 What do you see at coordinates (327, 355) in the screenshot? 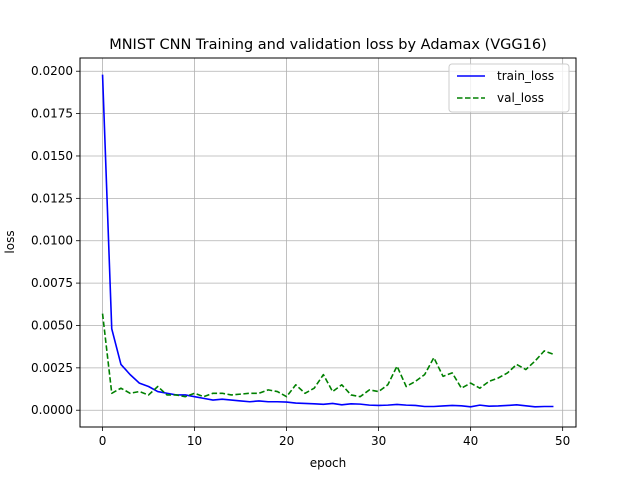
I see `series-line-val-loss` at bounding box center [327, 355].